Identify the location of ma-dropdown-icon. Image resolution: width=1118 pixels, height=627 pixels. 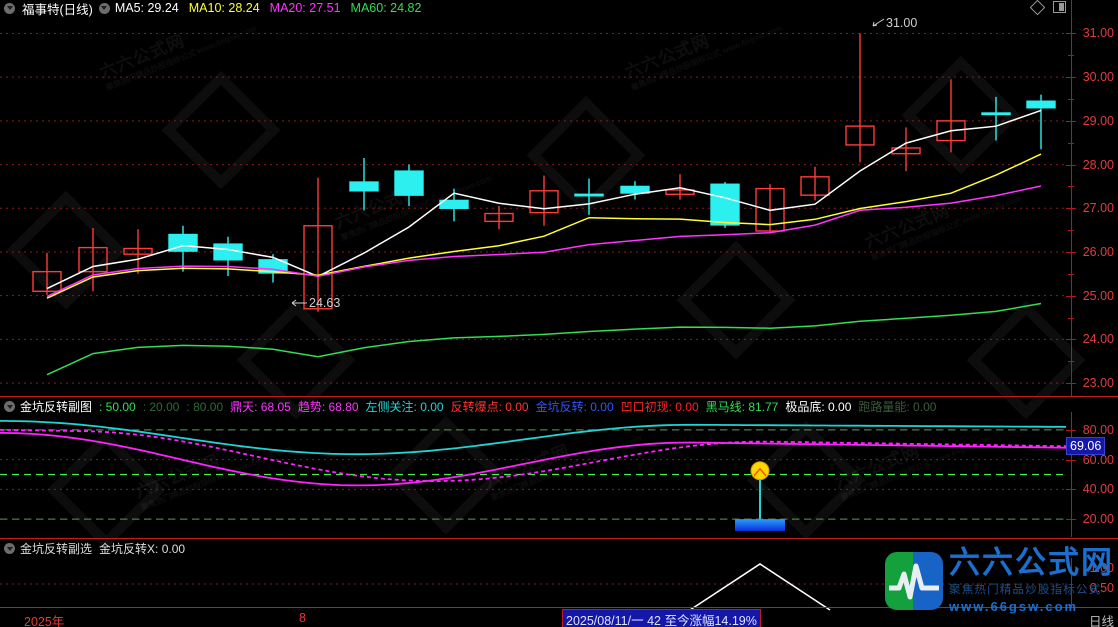
(104, 8).